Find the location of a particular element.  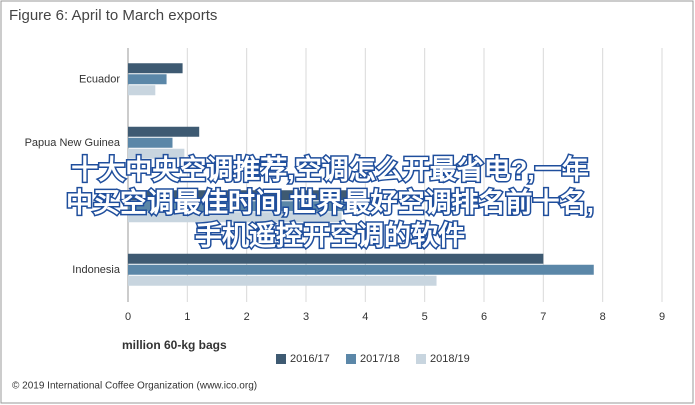

legend-label: 2017/18 is located at coordinates (380, 359).